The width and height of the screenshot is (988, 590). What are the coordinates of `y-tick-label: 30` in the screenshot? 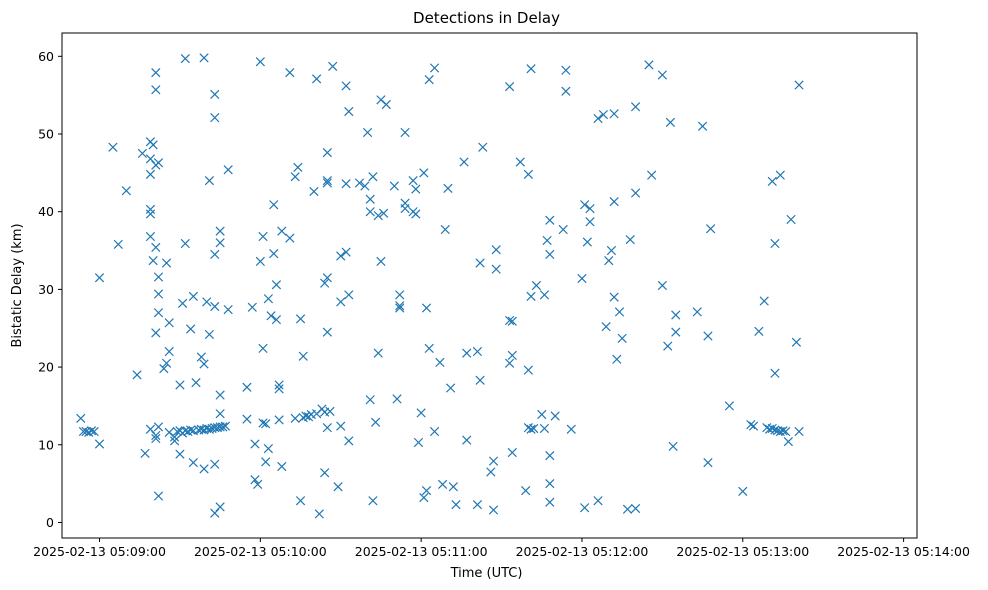 It's located at (46, 289).